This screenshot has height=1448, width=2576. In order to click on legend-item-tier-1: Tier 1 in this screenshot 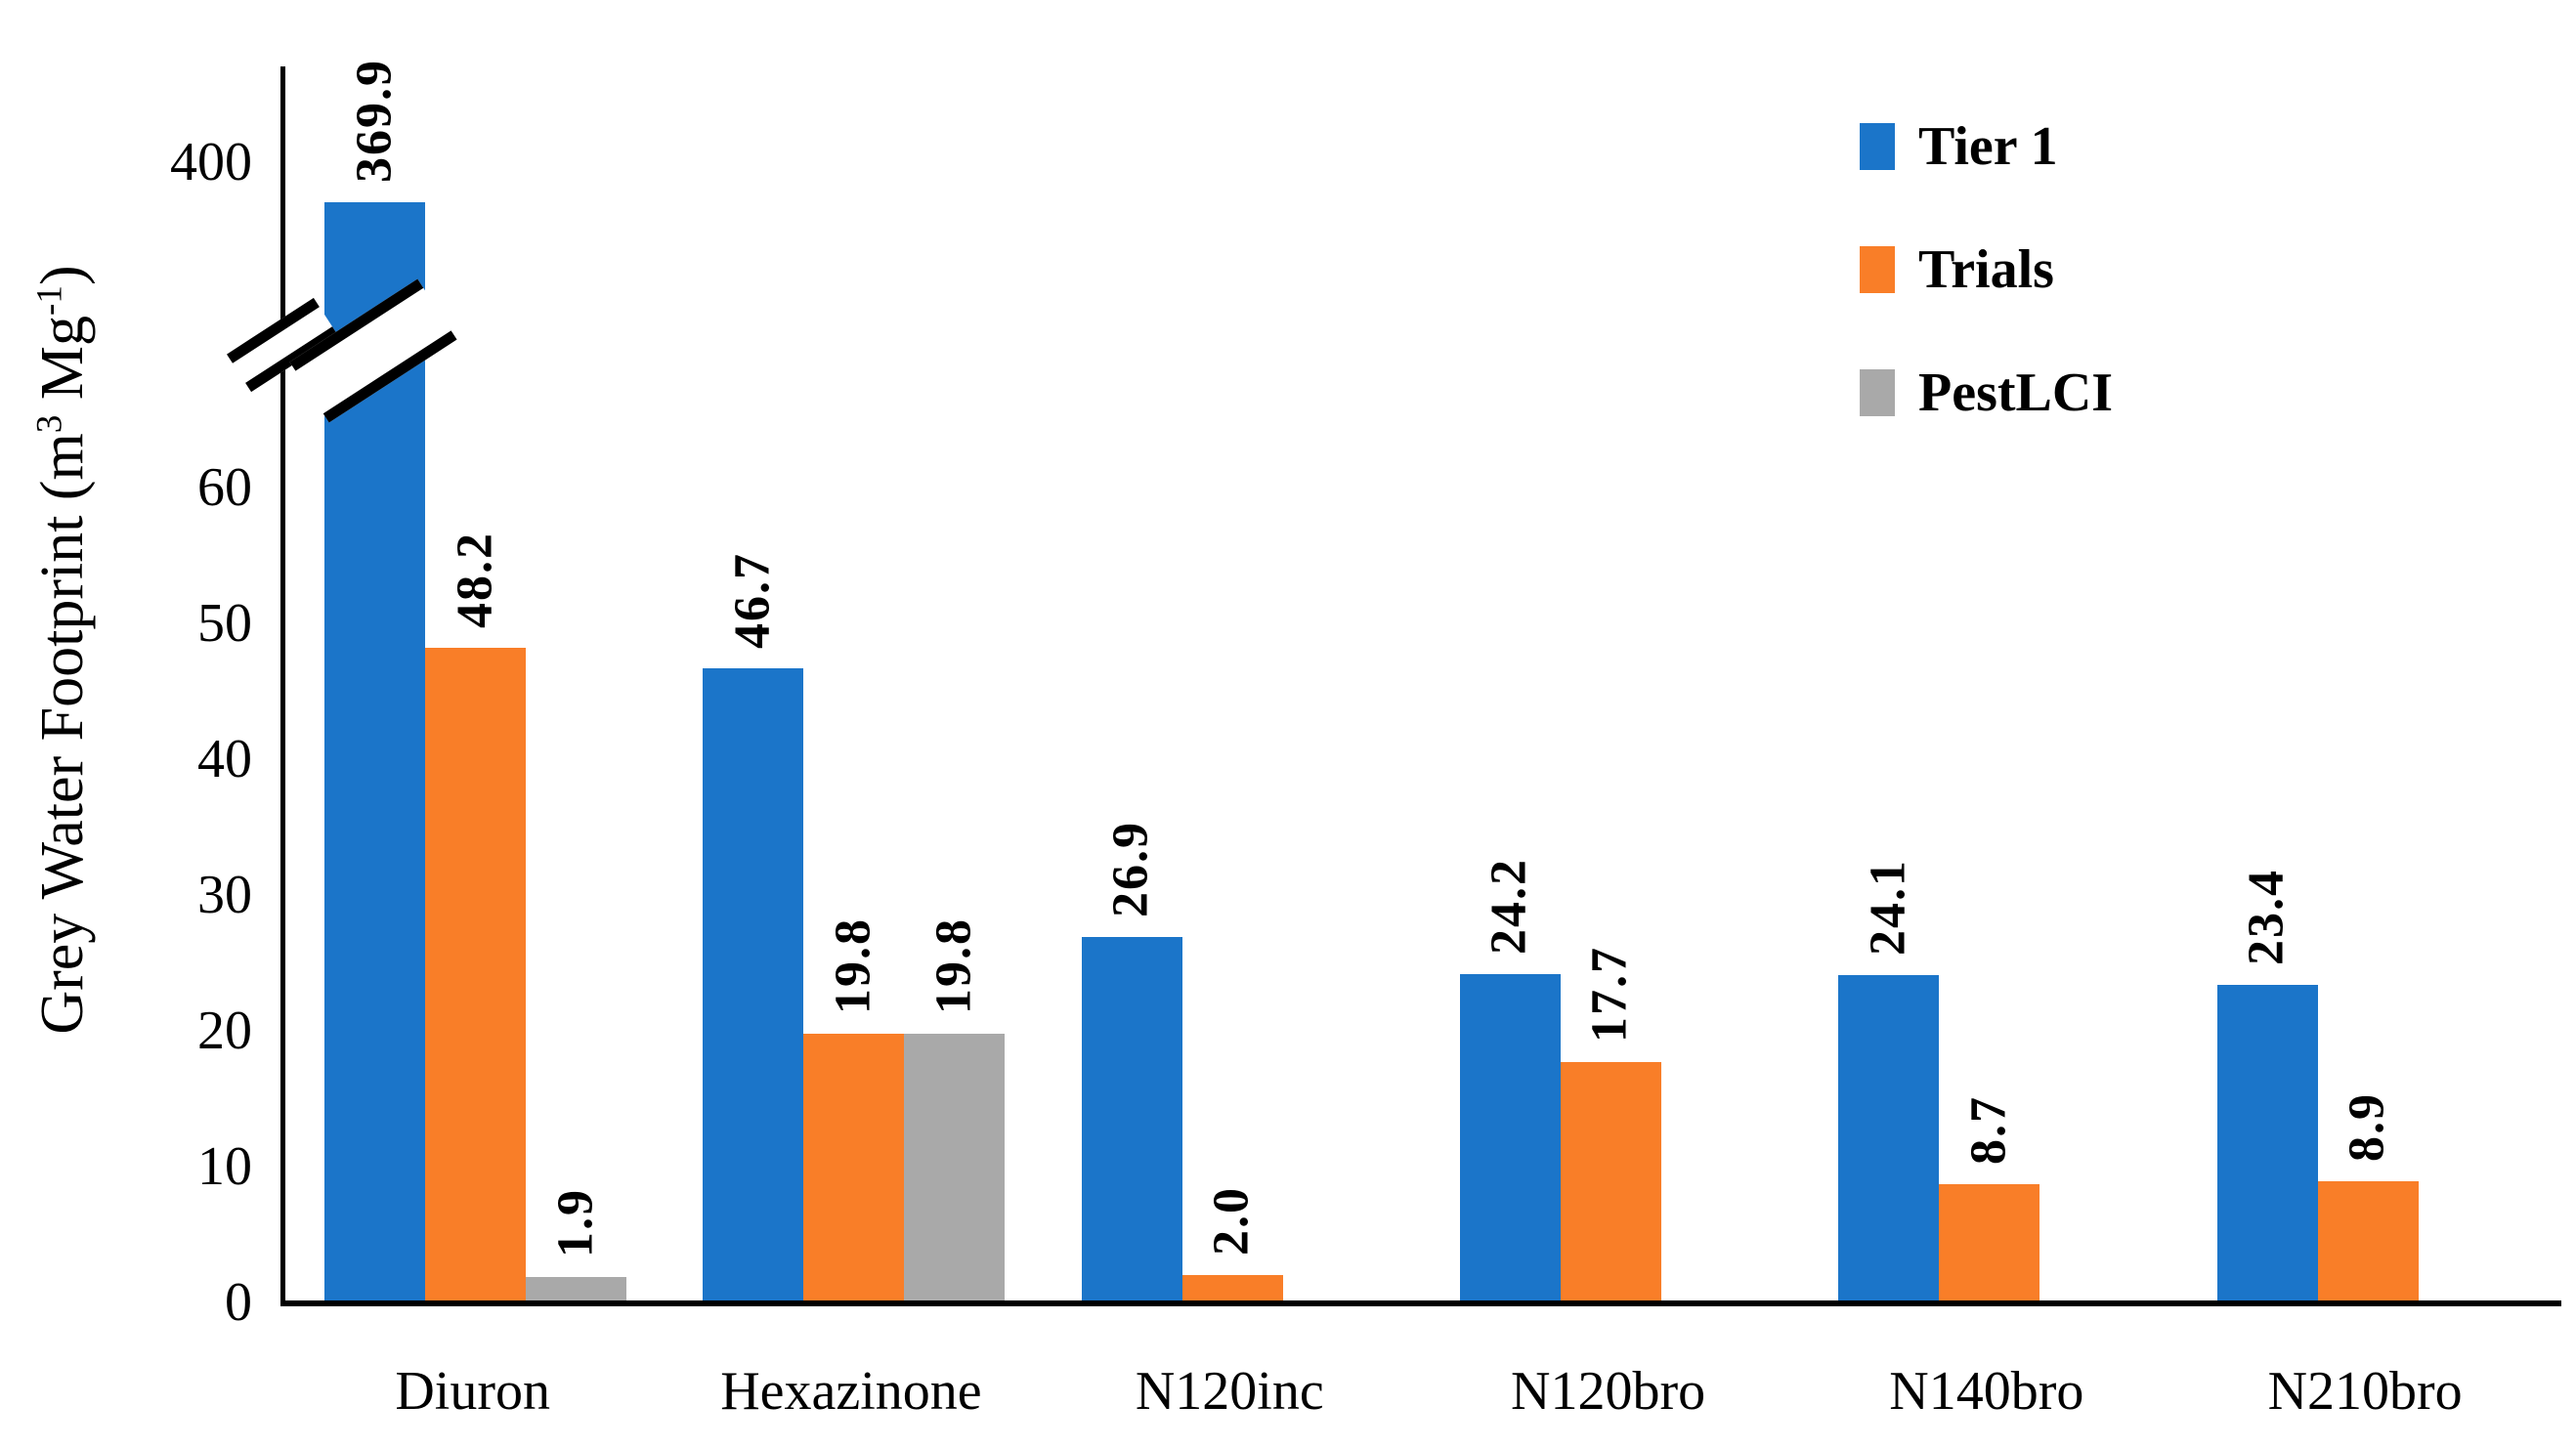, I will do `click(1987, 146)`.